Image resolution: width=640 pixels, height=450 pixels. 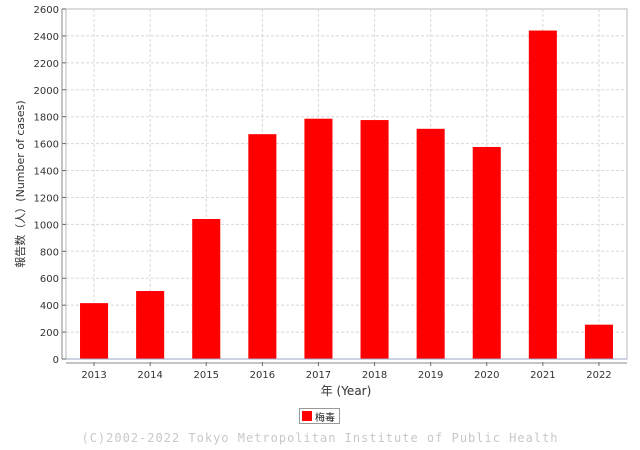 What do you see at coordinates (94, 331) in the screenshot?
I see `bar-2013` at bounding box center [94, 331].